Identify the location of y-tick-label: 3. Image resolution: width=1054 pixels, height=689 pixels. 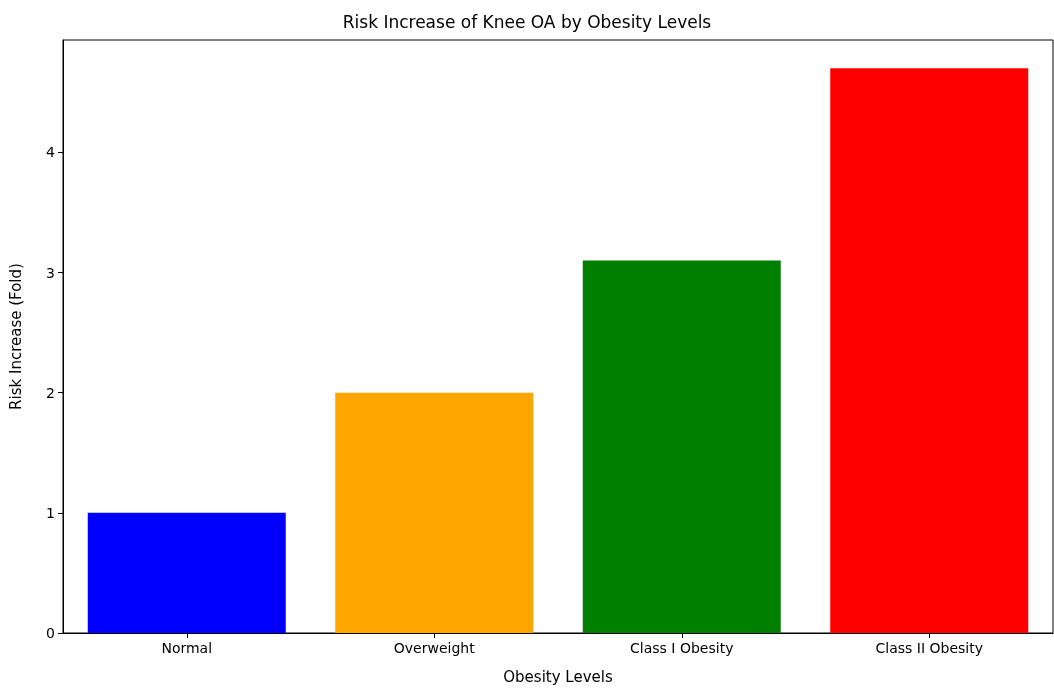
(50, 272).